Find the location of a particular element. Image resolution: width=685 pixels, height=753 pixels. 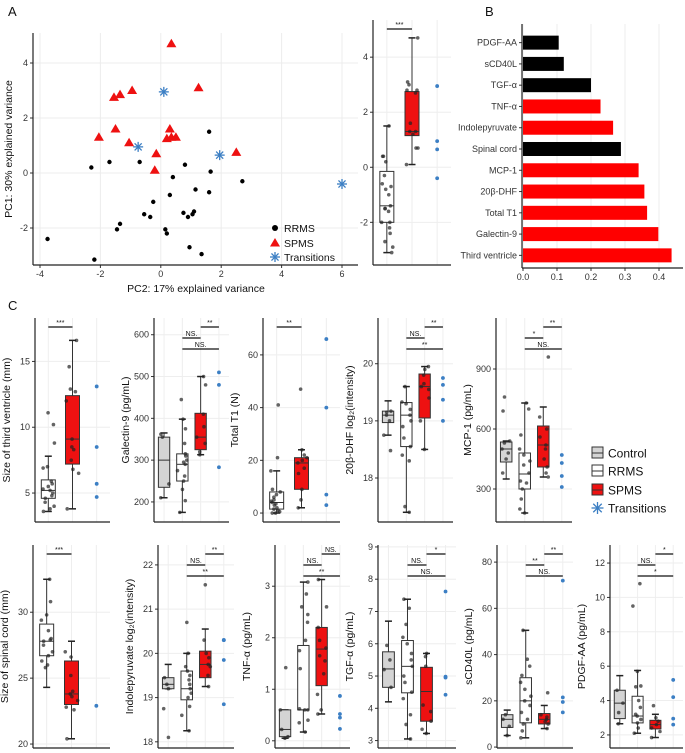

control-box is located at coordinates (164, 462).